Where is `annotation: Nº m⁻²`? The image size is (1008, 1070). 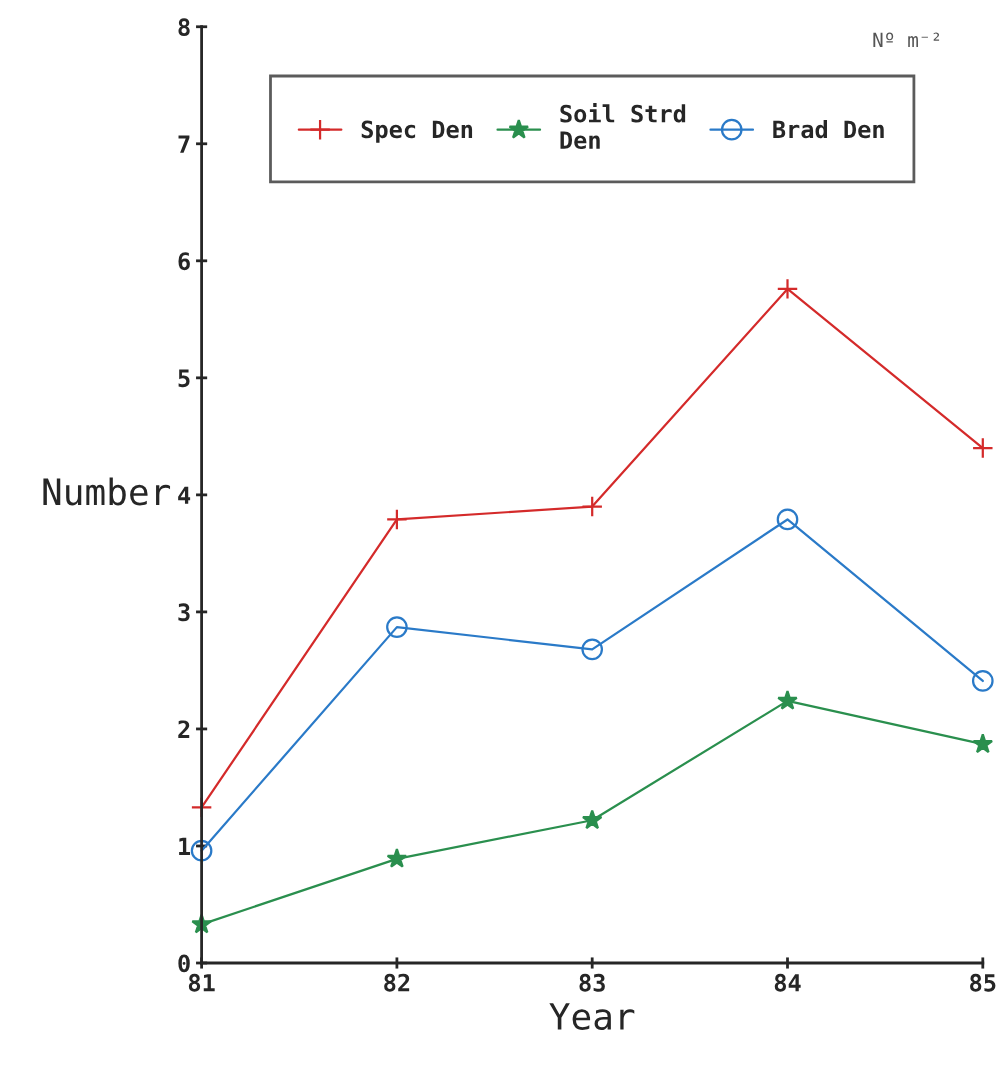 annotation: Nº m⁻² is located at coordinates (906, 39).